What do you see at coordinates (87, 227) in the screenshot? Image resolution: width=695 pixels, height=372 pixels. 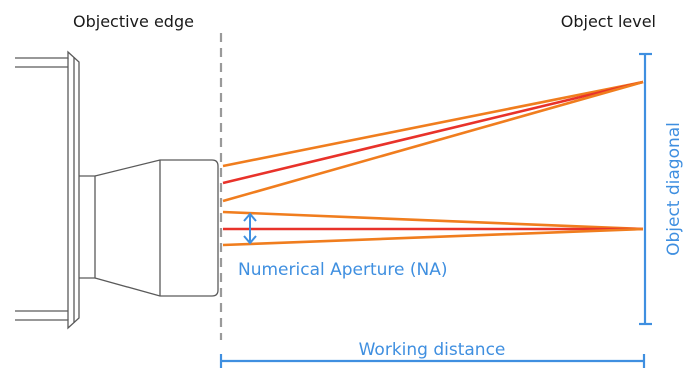 I see `objective-neck` at bounding box center [87, 227].